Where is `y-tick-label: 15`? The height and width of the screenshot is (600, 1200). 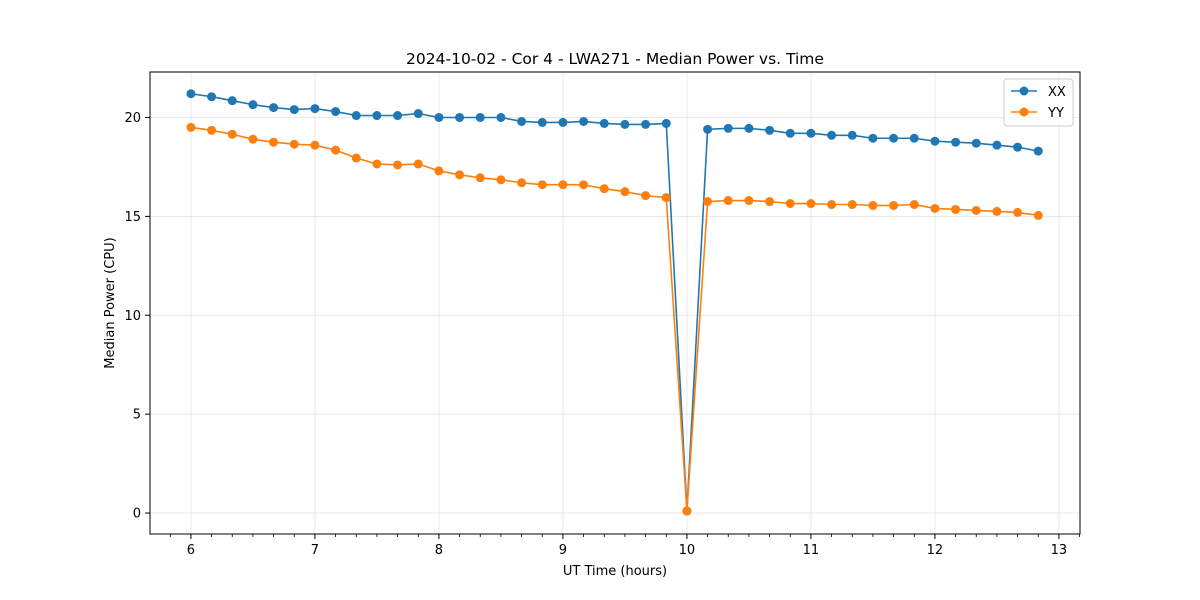 y-tick-label: 15 is located at coordinates (132, 217).